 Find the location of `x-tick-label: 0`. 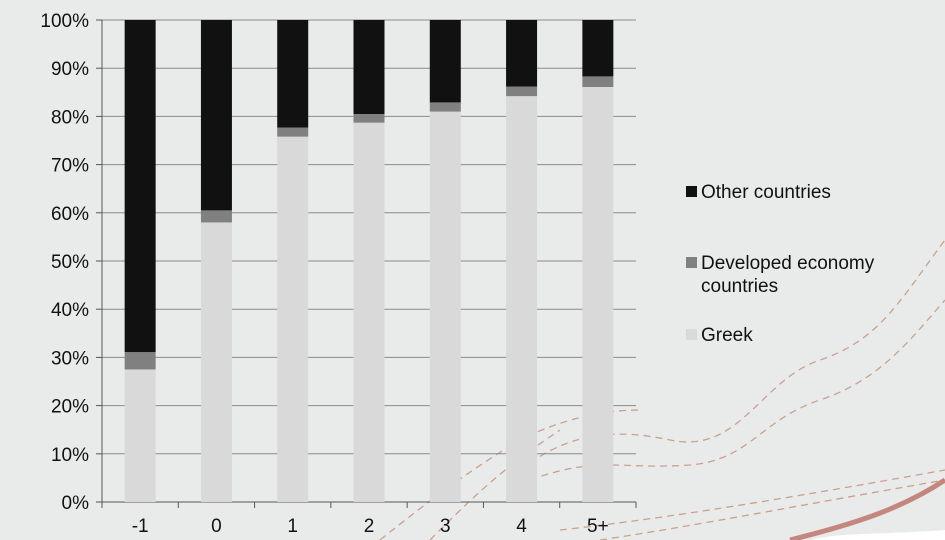

x-tick-label: 0 is located at coordinates (216, 526).